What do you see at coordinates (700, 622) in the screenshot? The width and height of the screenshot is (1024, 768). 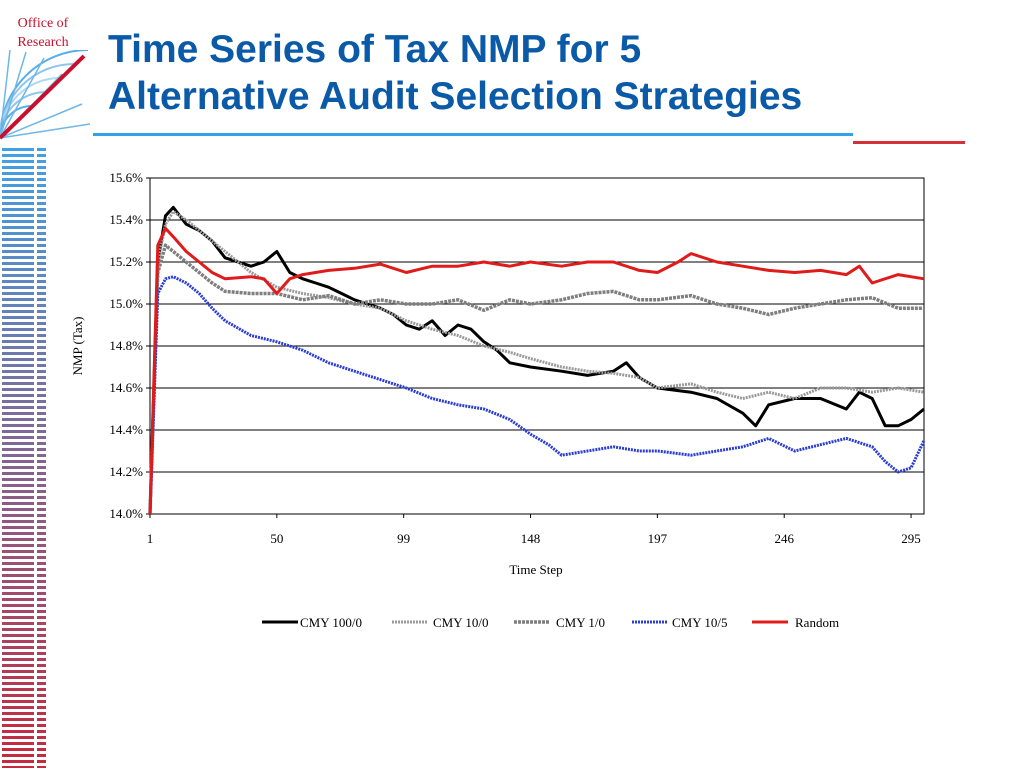 I see `legend-label: CMY 10/5` at bounding box center [700, 622].